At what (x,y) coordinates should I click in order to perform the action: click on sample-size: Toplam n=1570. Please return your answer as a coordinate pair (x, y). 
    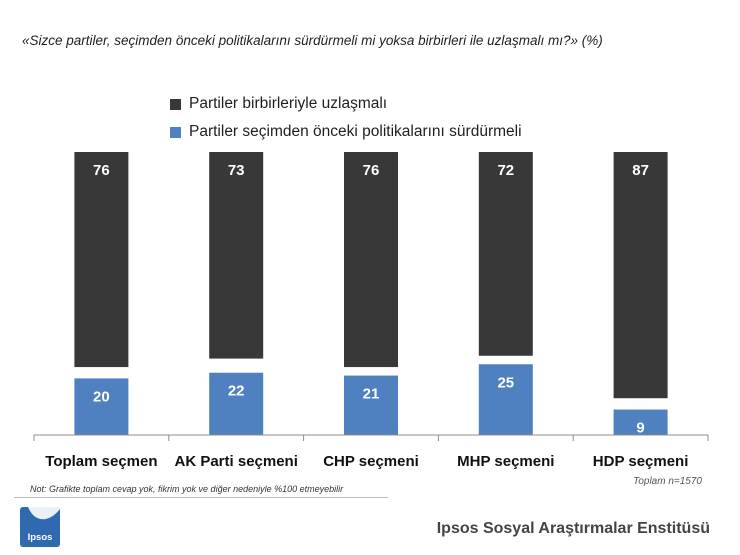
    Looking at the image, I should click on (667, 481).